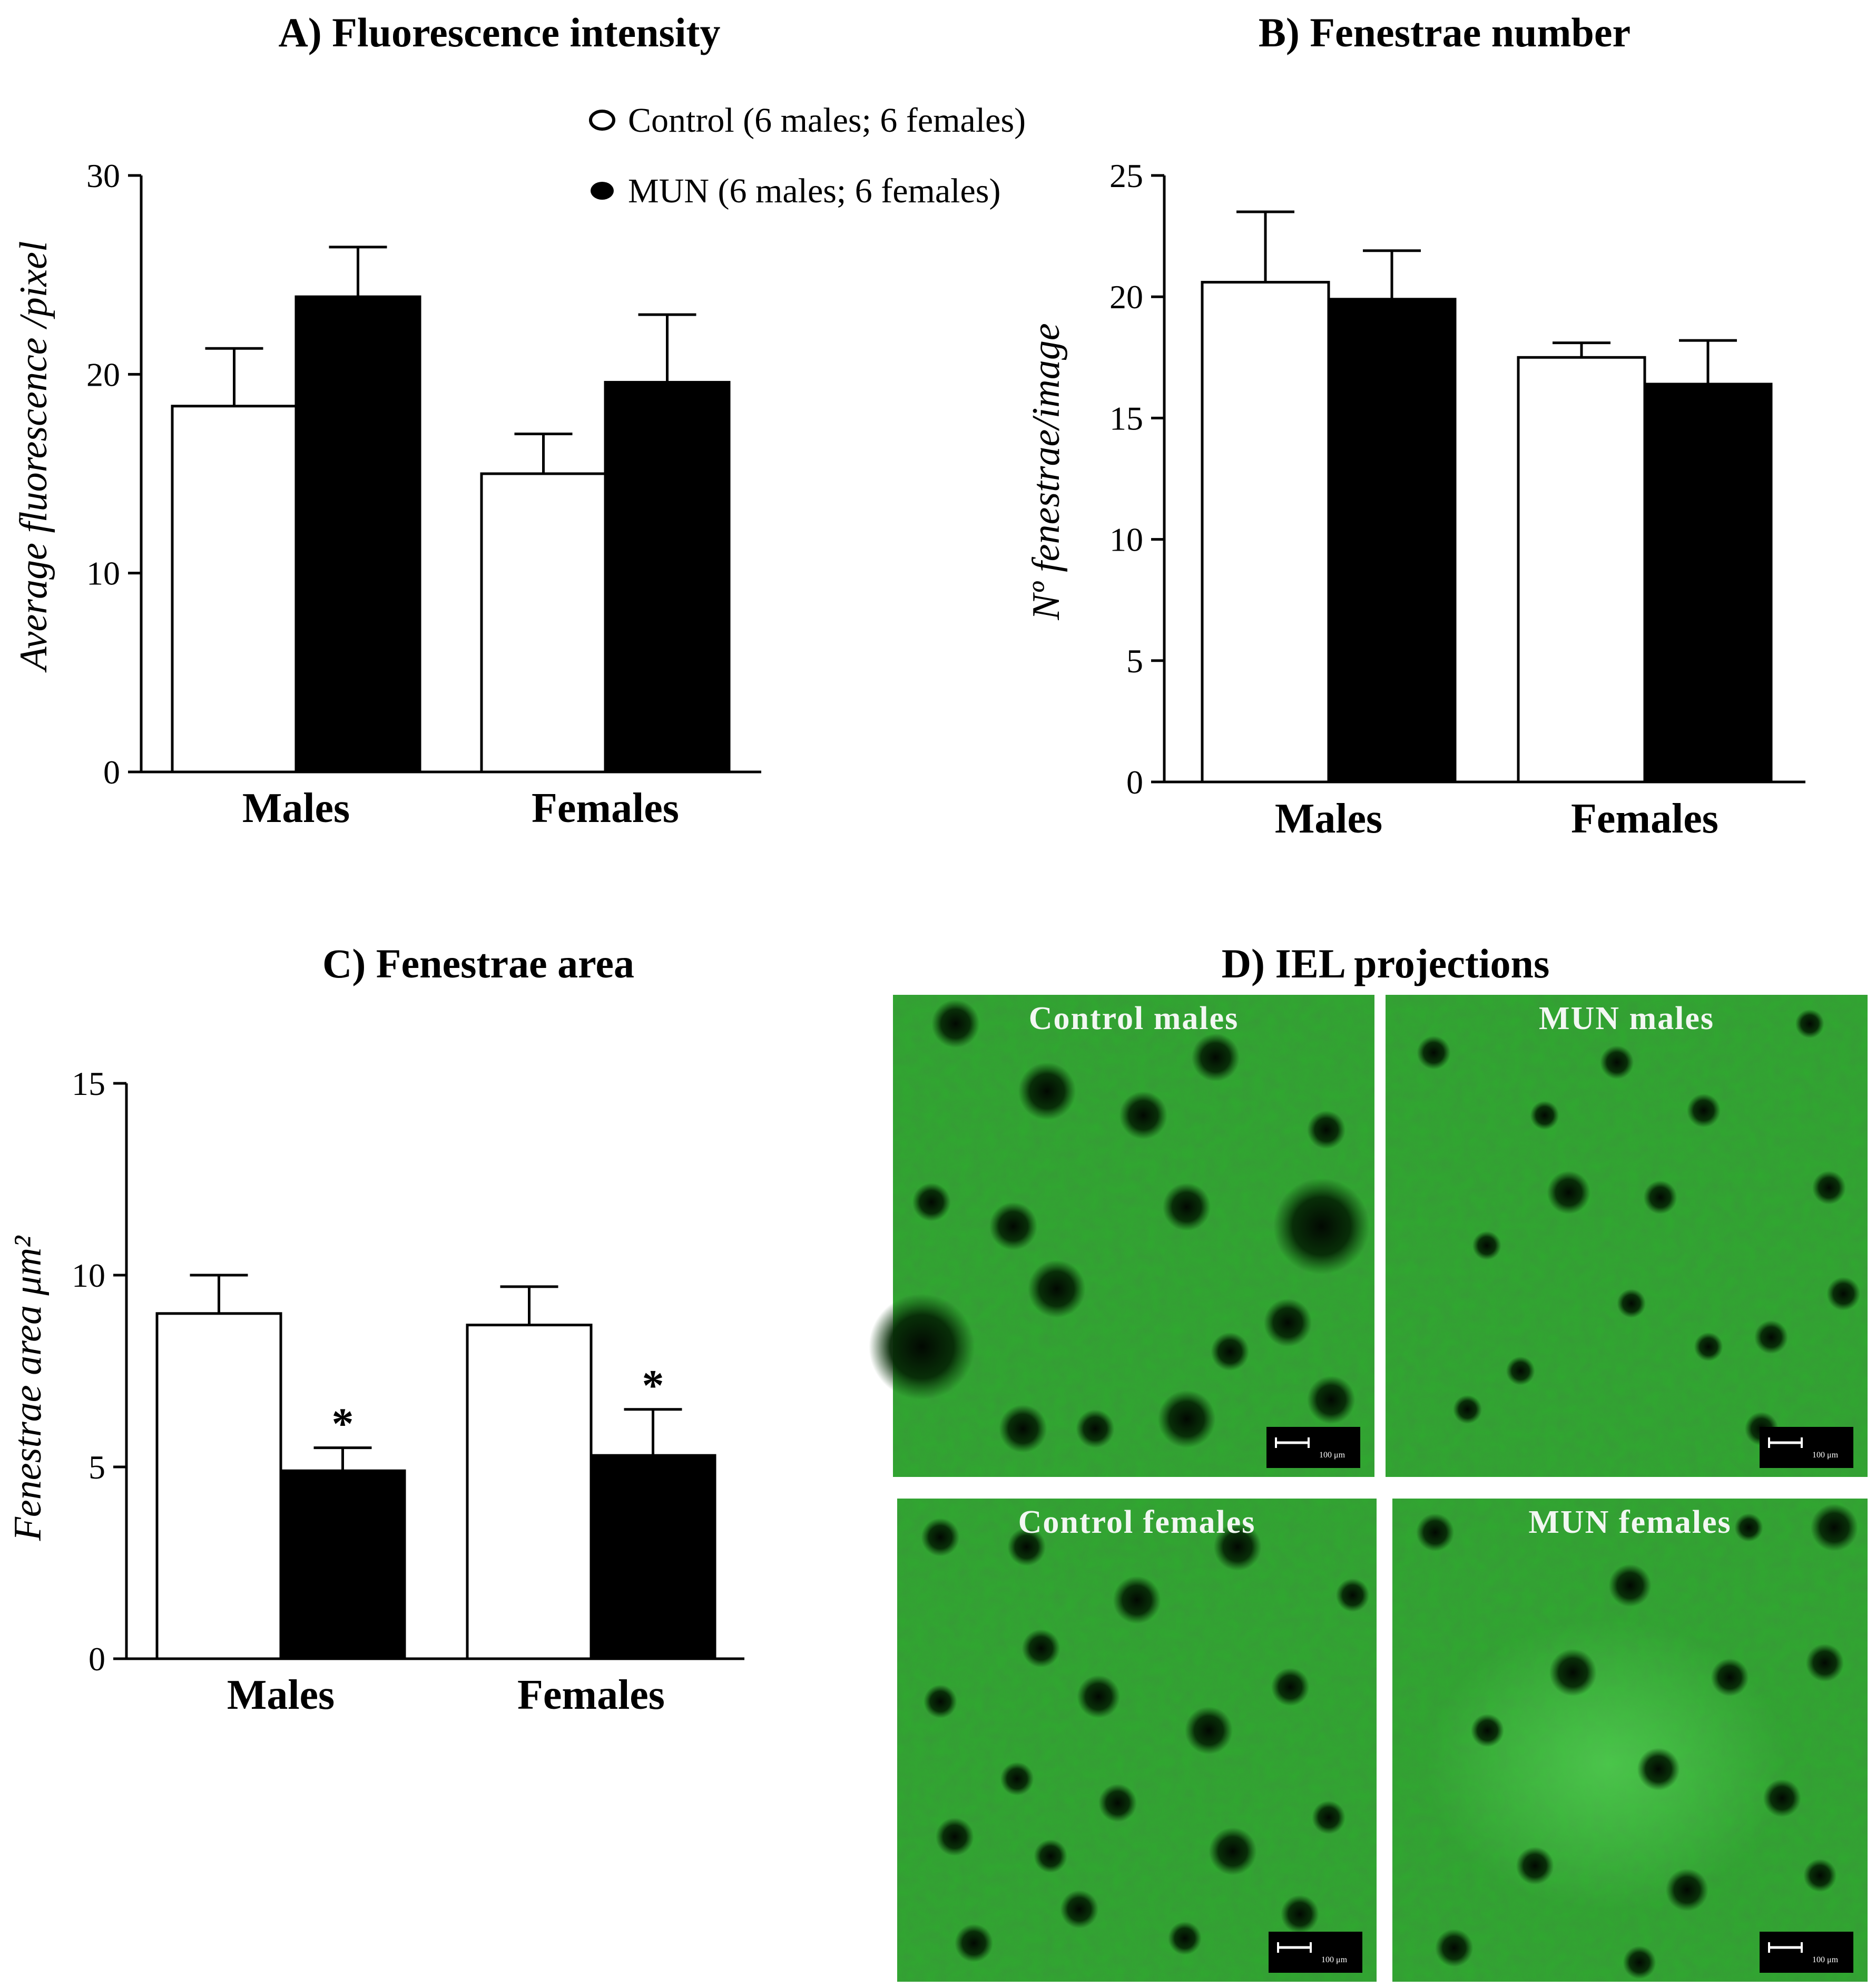 This screenshot has width=1876, height=1987. I want to click on y-tick-label: 5, so click(1134, 661).